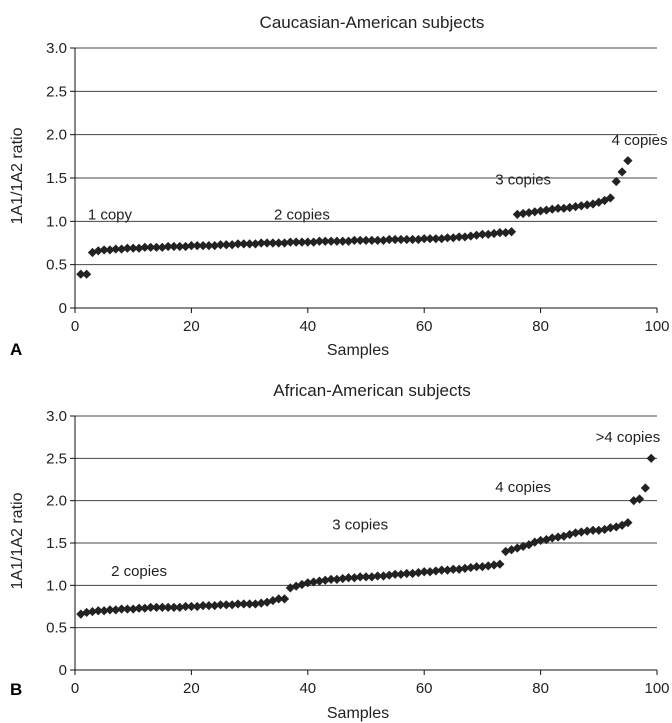  What do you see at coordinates (56, 458) in the screenshot?
I see `y-tick-label: 2.5` at bounding box center [56, 458].